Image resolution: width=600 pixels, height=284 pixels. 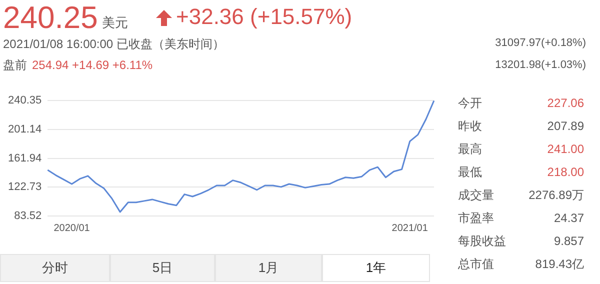 What do you see at coordinates (410, 228) in the screenshot?
I see `x-tick-label: 2021/01` at bounding box center [410, 228].